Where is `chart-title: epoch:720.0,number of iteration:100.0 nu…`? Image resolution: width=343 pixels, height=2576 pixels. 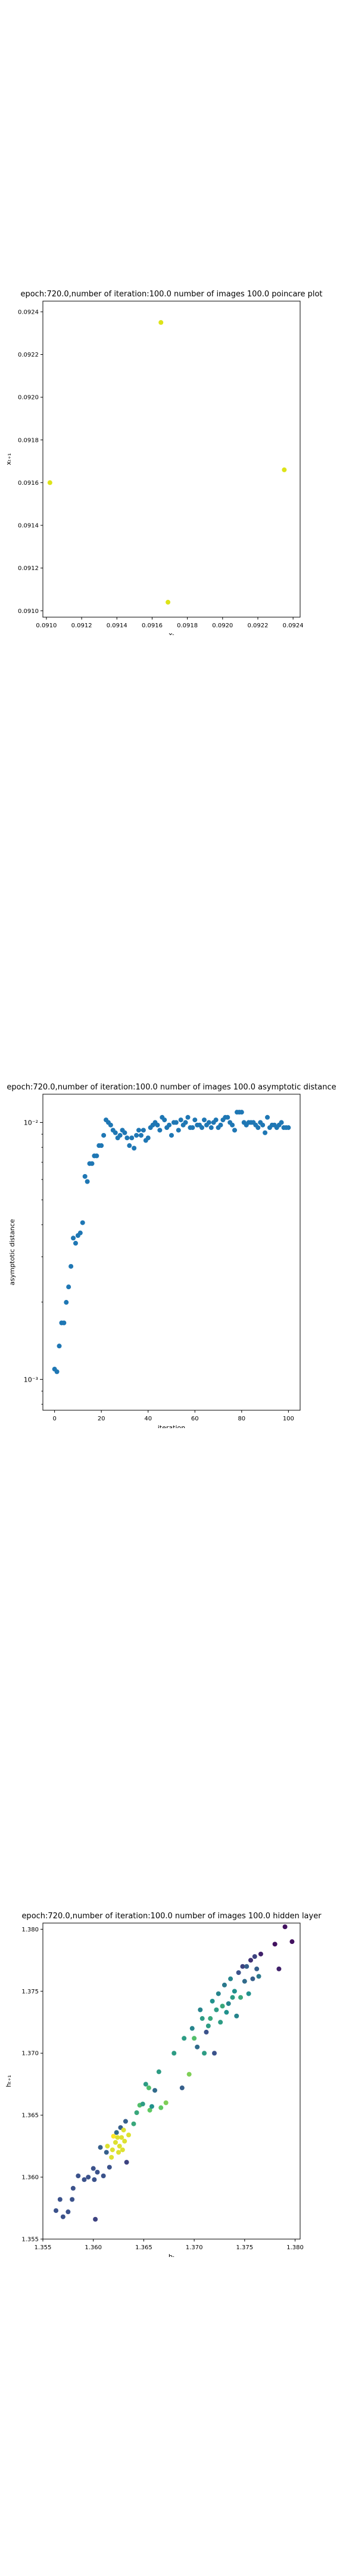 chart-title: epoch:720.0,number of iteration:100.0 nu… is located at coordinates (171, 295).